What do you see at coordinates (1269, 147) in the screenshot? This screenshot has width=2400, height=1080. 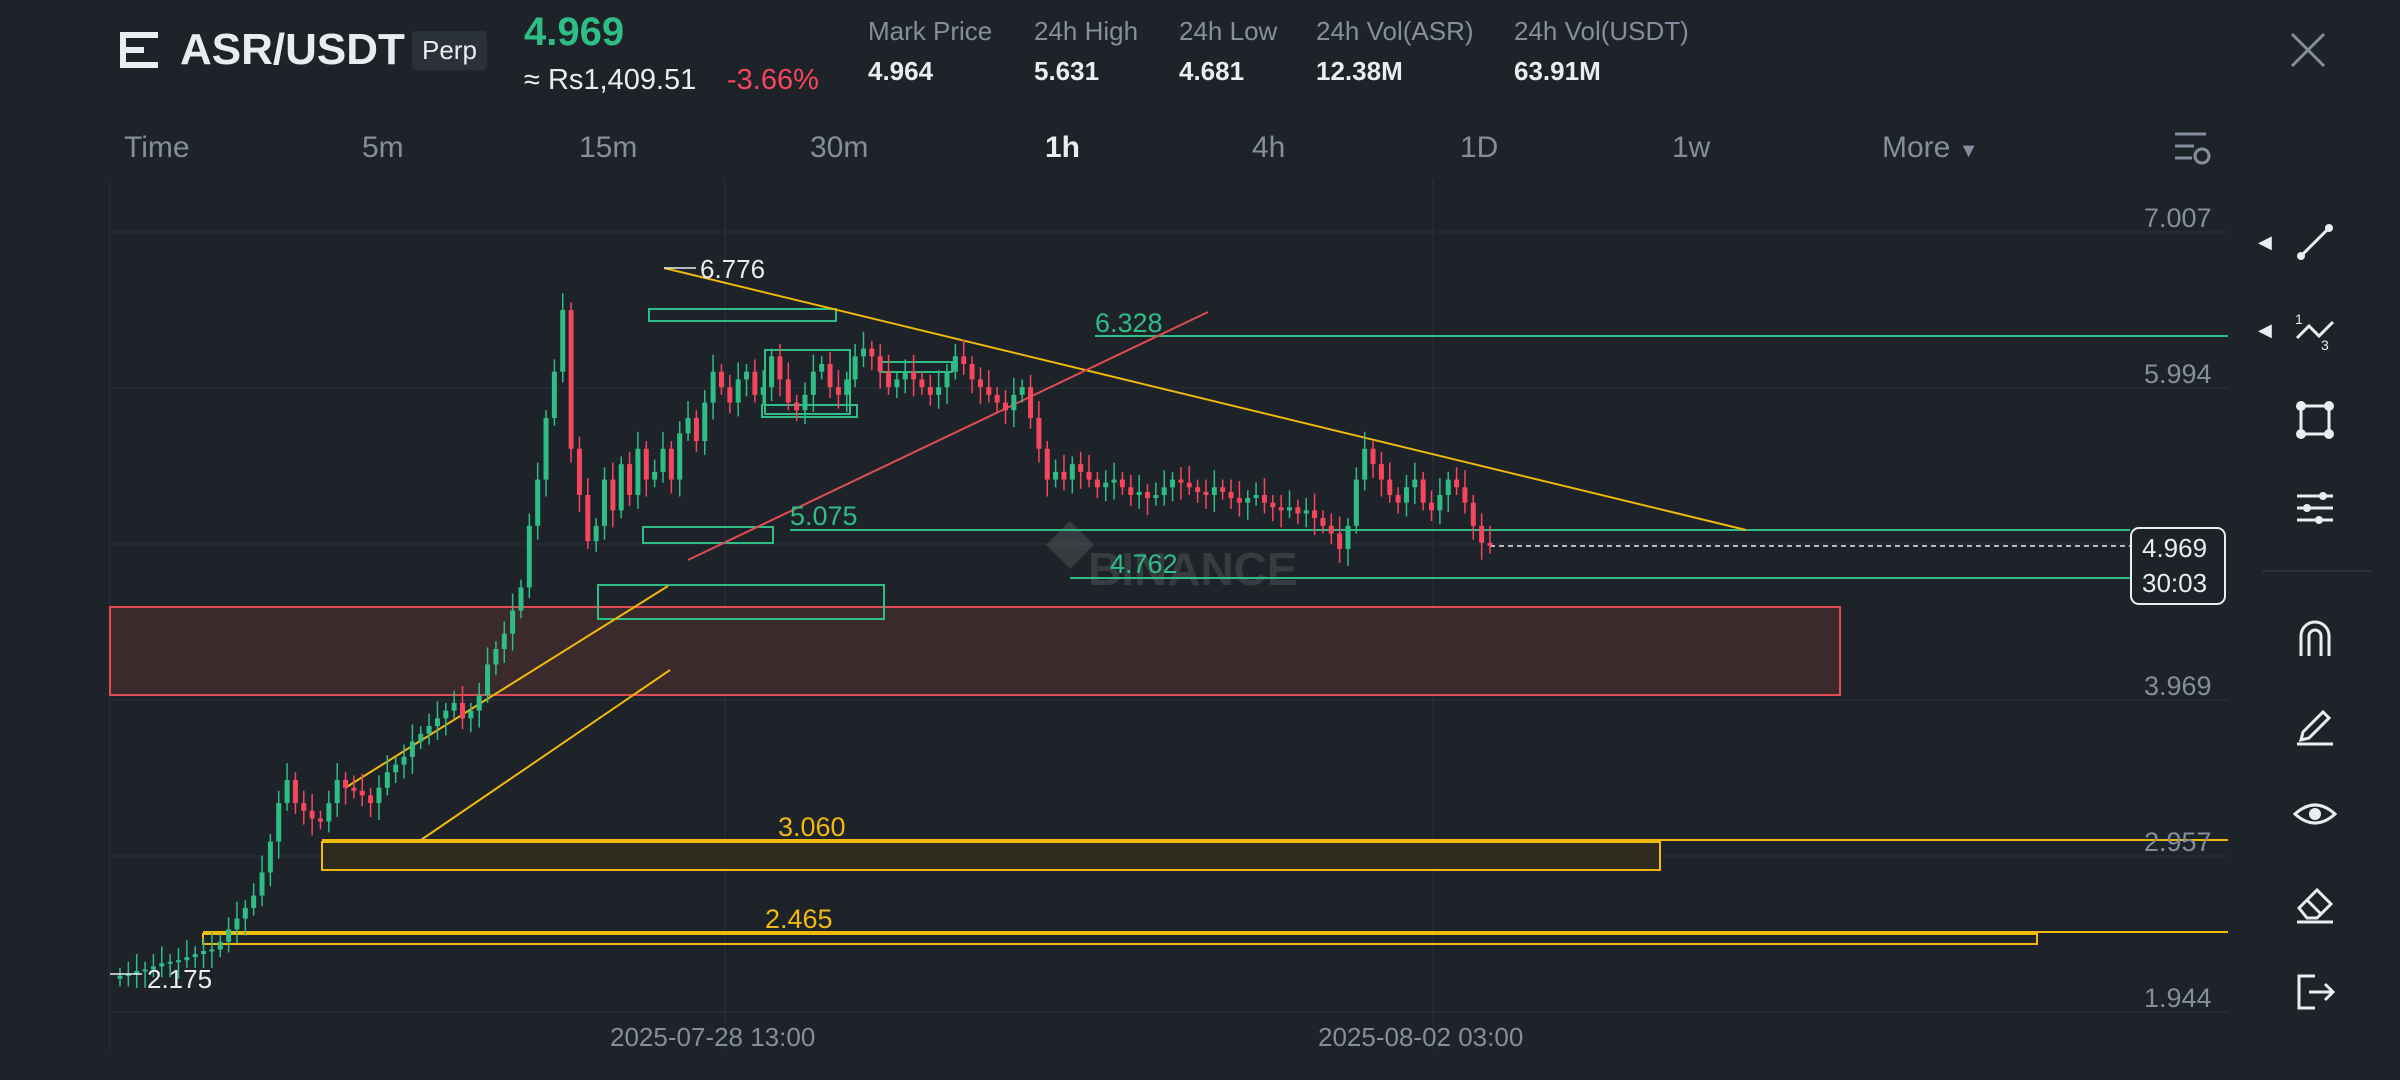 I see `tab-4h: 4h` at bounding box center [1269, 147].